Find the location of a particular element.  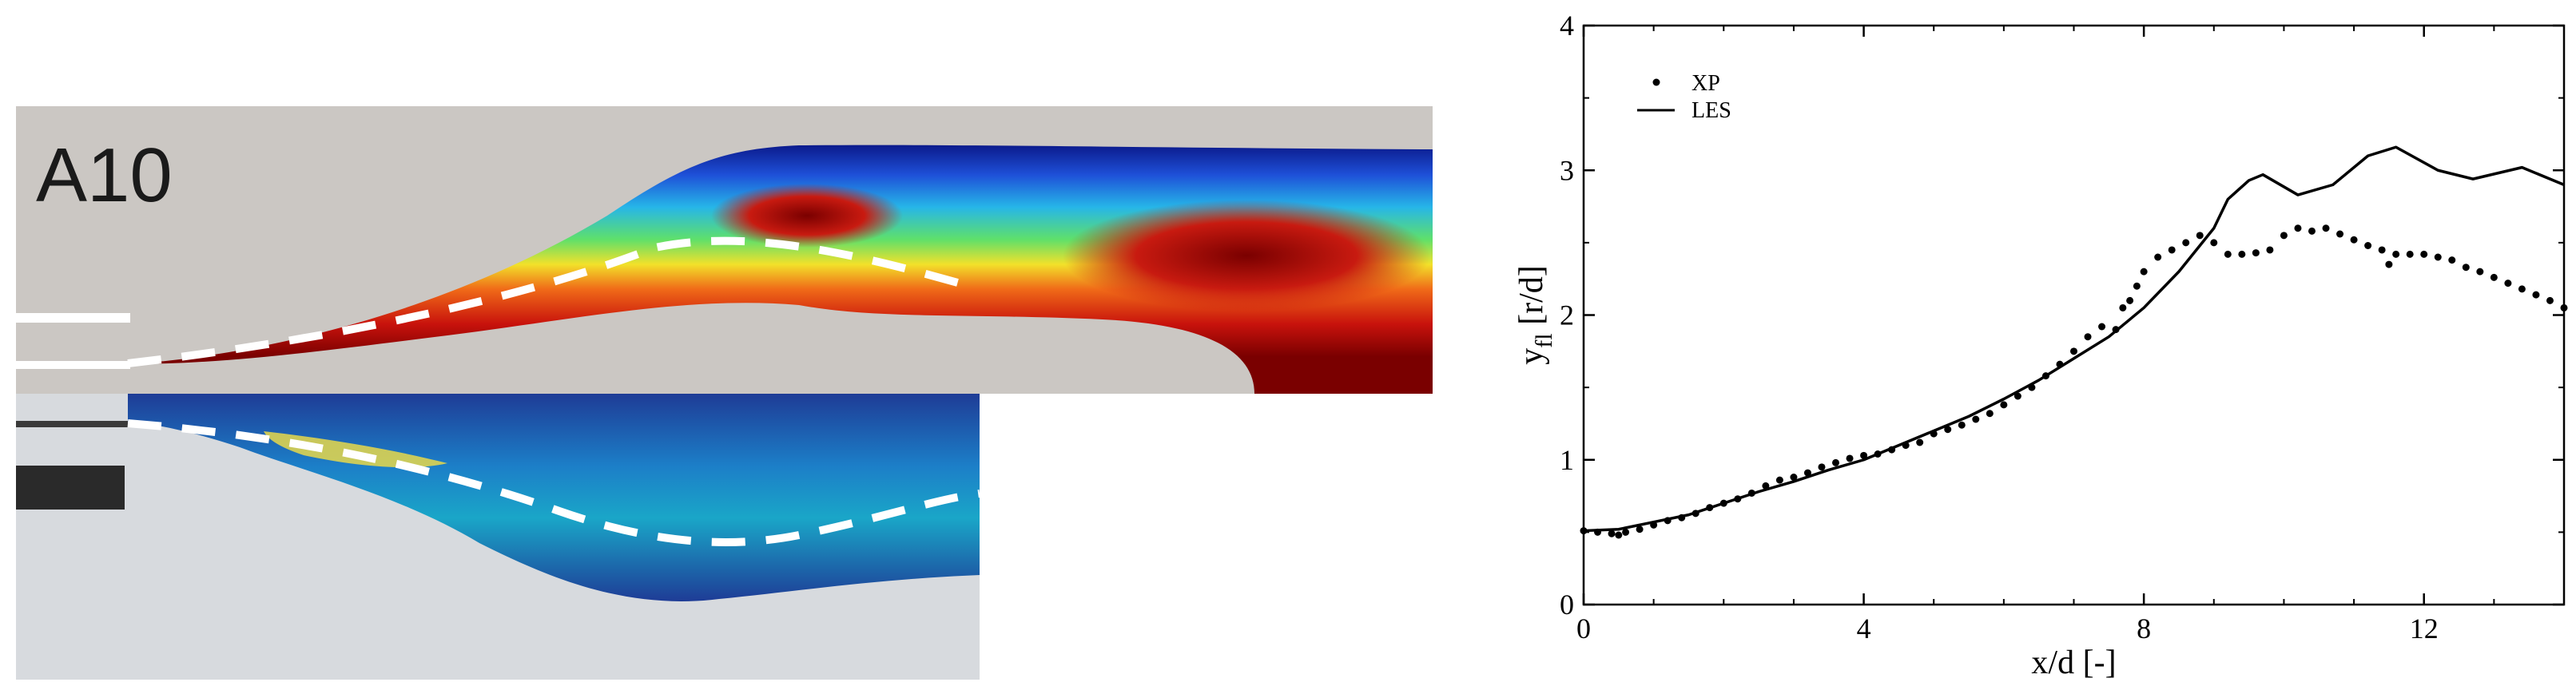

nozzle-wall-top is located at coordinates (73, 318).